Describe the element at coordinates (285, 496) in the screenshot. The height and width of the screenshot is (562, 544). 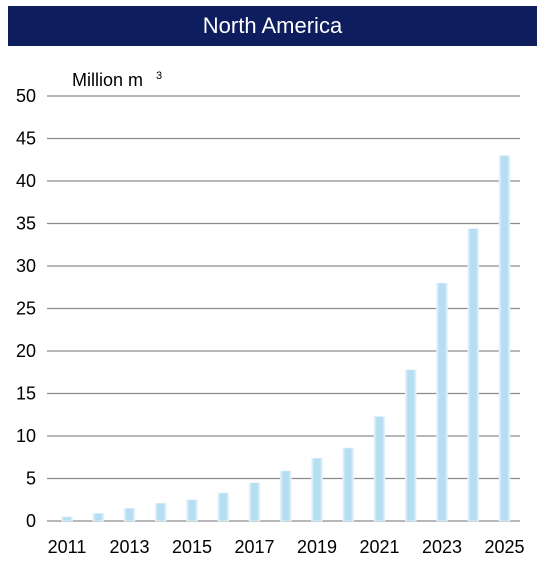
I see `bar-2018` at that location.